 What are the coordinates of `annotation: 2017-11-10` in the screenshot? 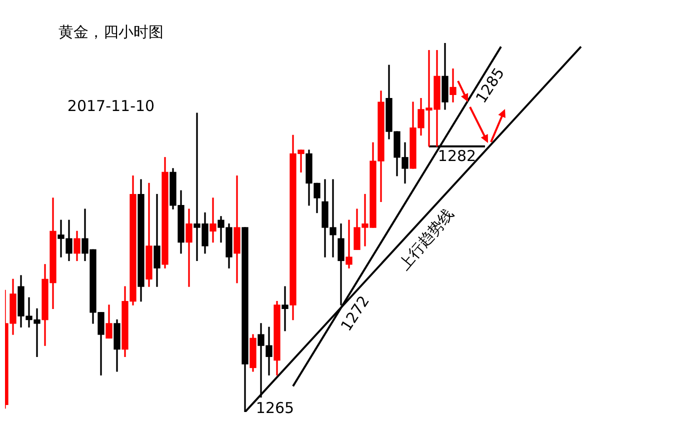 It's located at (111, 105).